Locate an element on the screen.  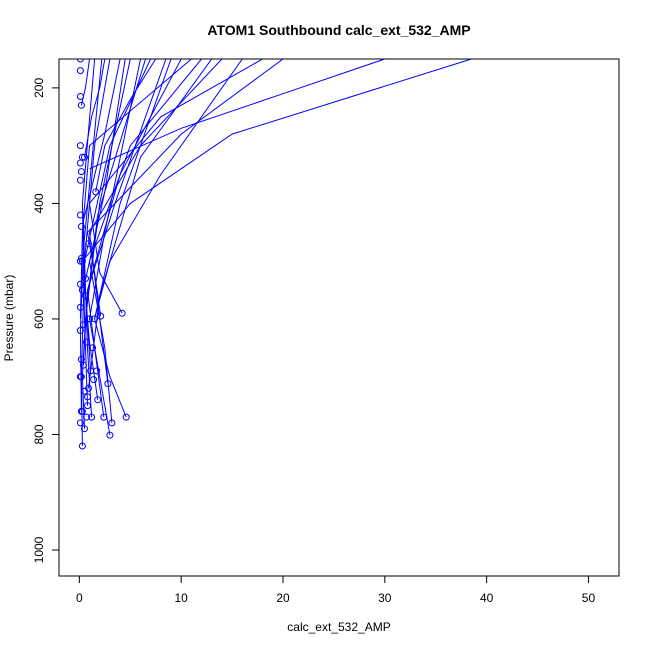
x-axis-label: calc_ext_532_AMP is located at coordinates (338, 627).